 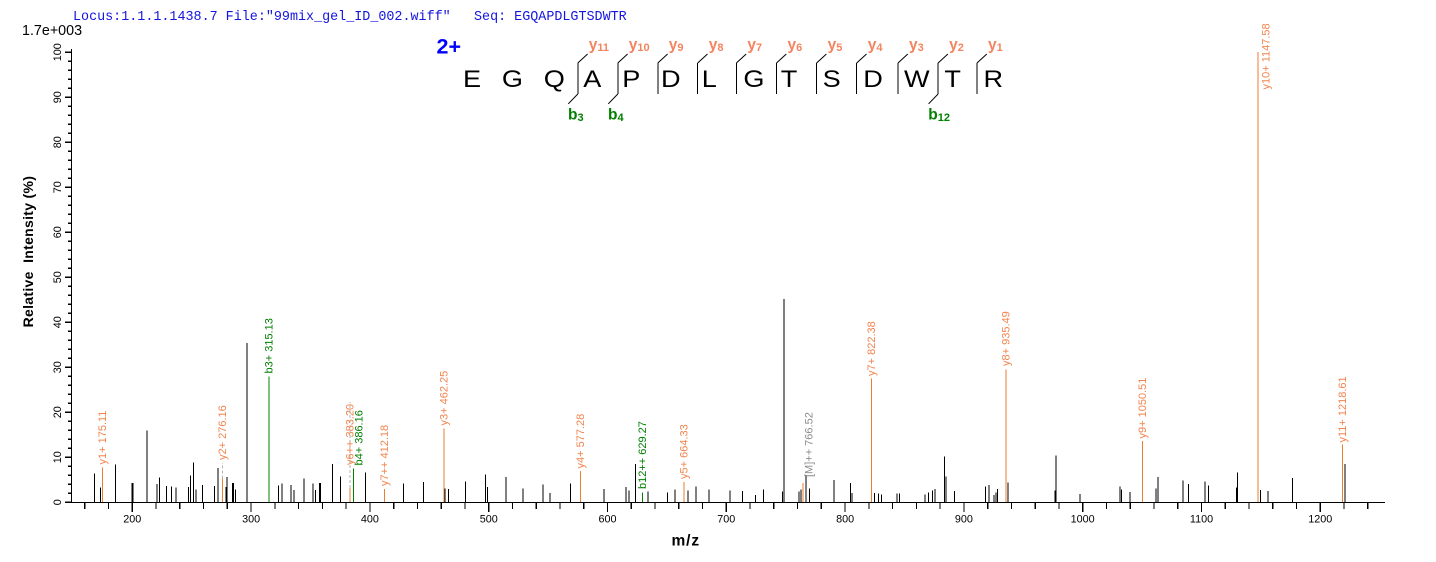 I want to click on svg-text: b12++ 629.27, so click(x=643, y=455).